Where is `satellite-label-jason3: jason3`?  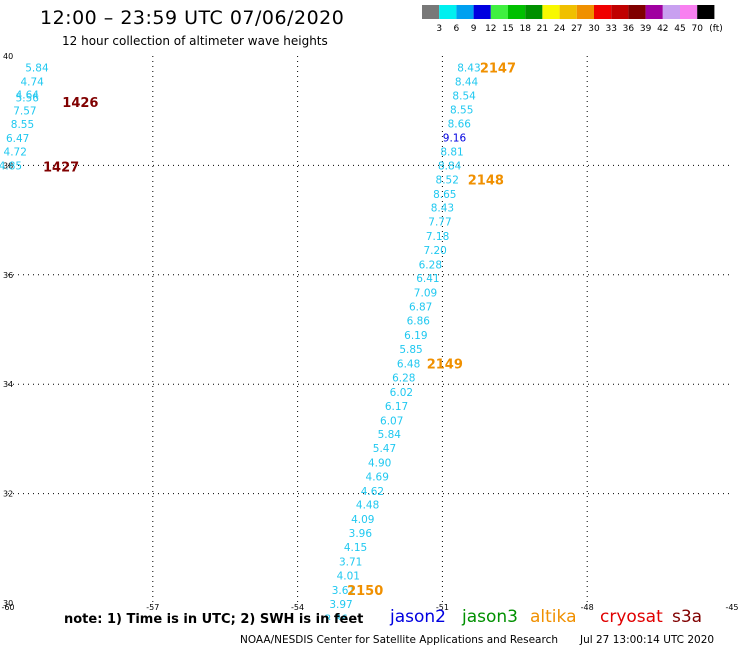 satellite-label-jason3: jason3 is located at coordinates (490, 617).